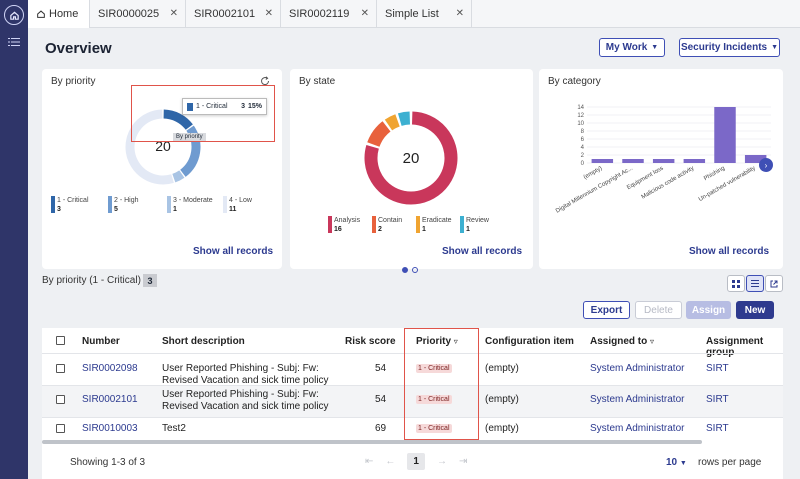 Image resolution: width=800 pixels, height=479 pixels. Describe the element at coordinates (110, 368) in the screenshot. I see `record-number-link: SIR0002098` at that location.